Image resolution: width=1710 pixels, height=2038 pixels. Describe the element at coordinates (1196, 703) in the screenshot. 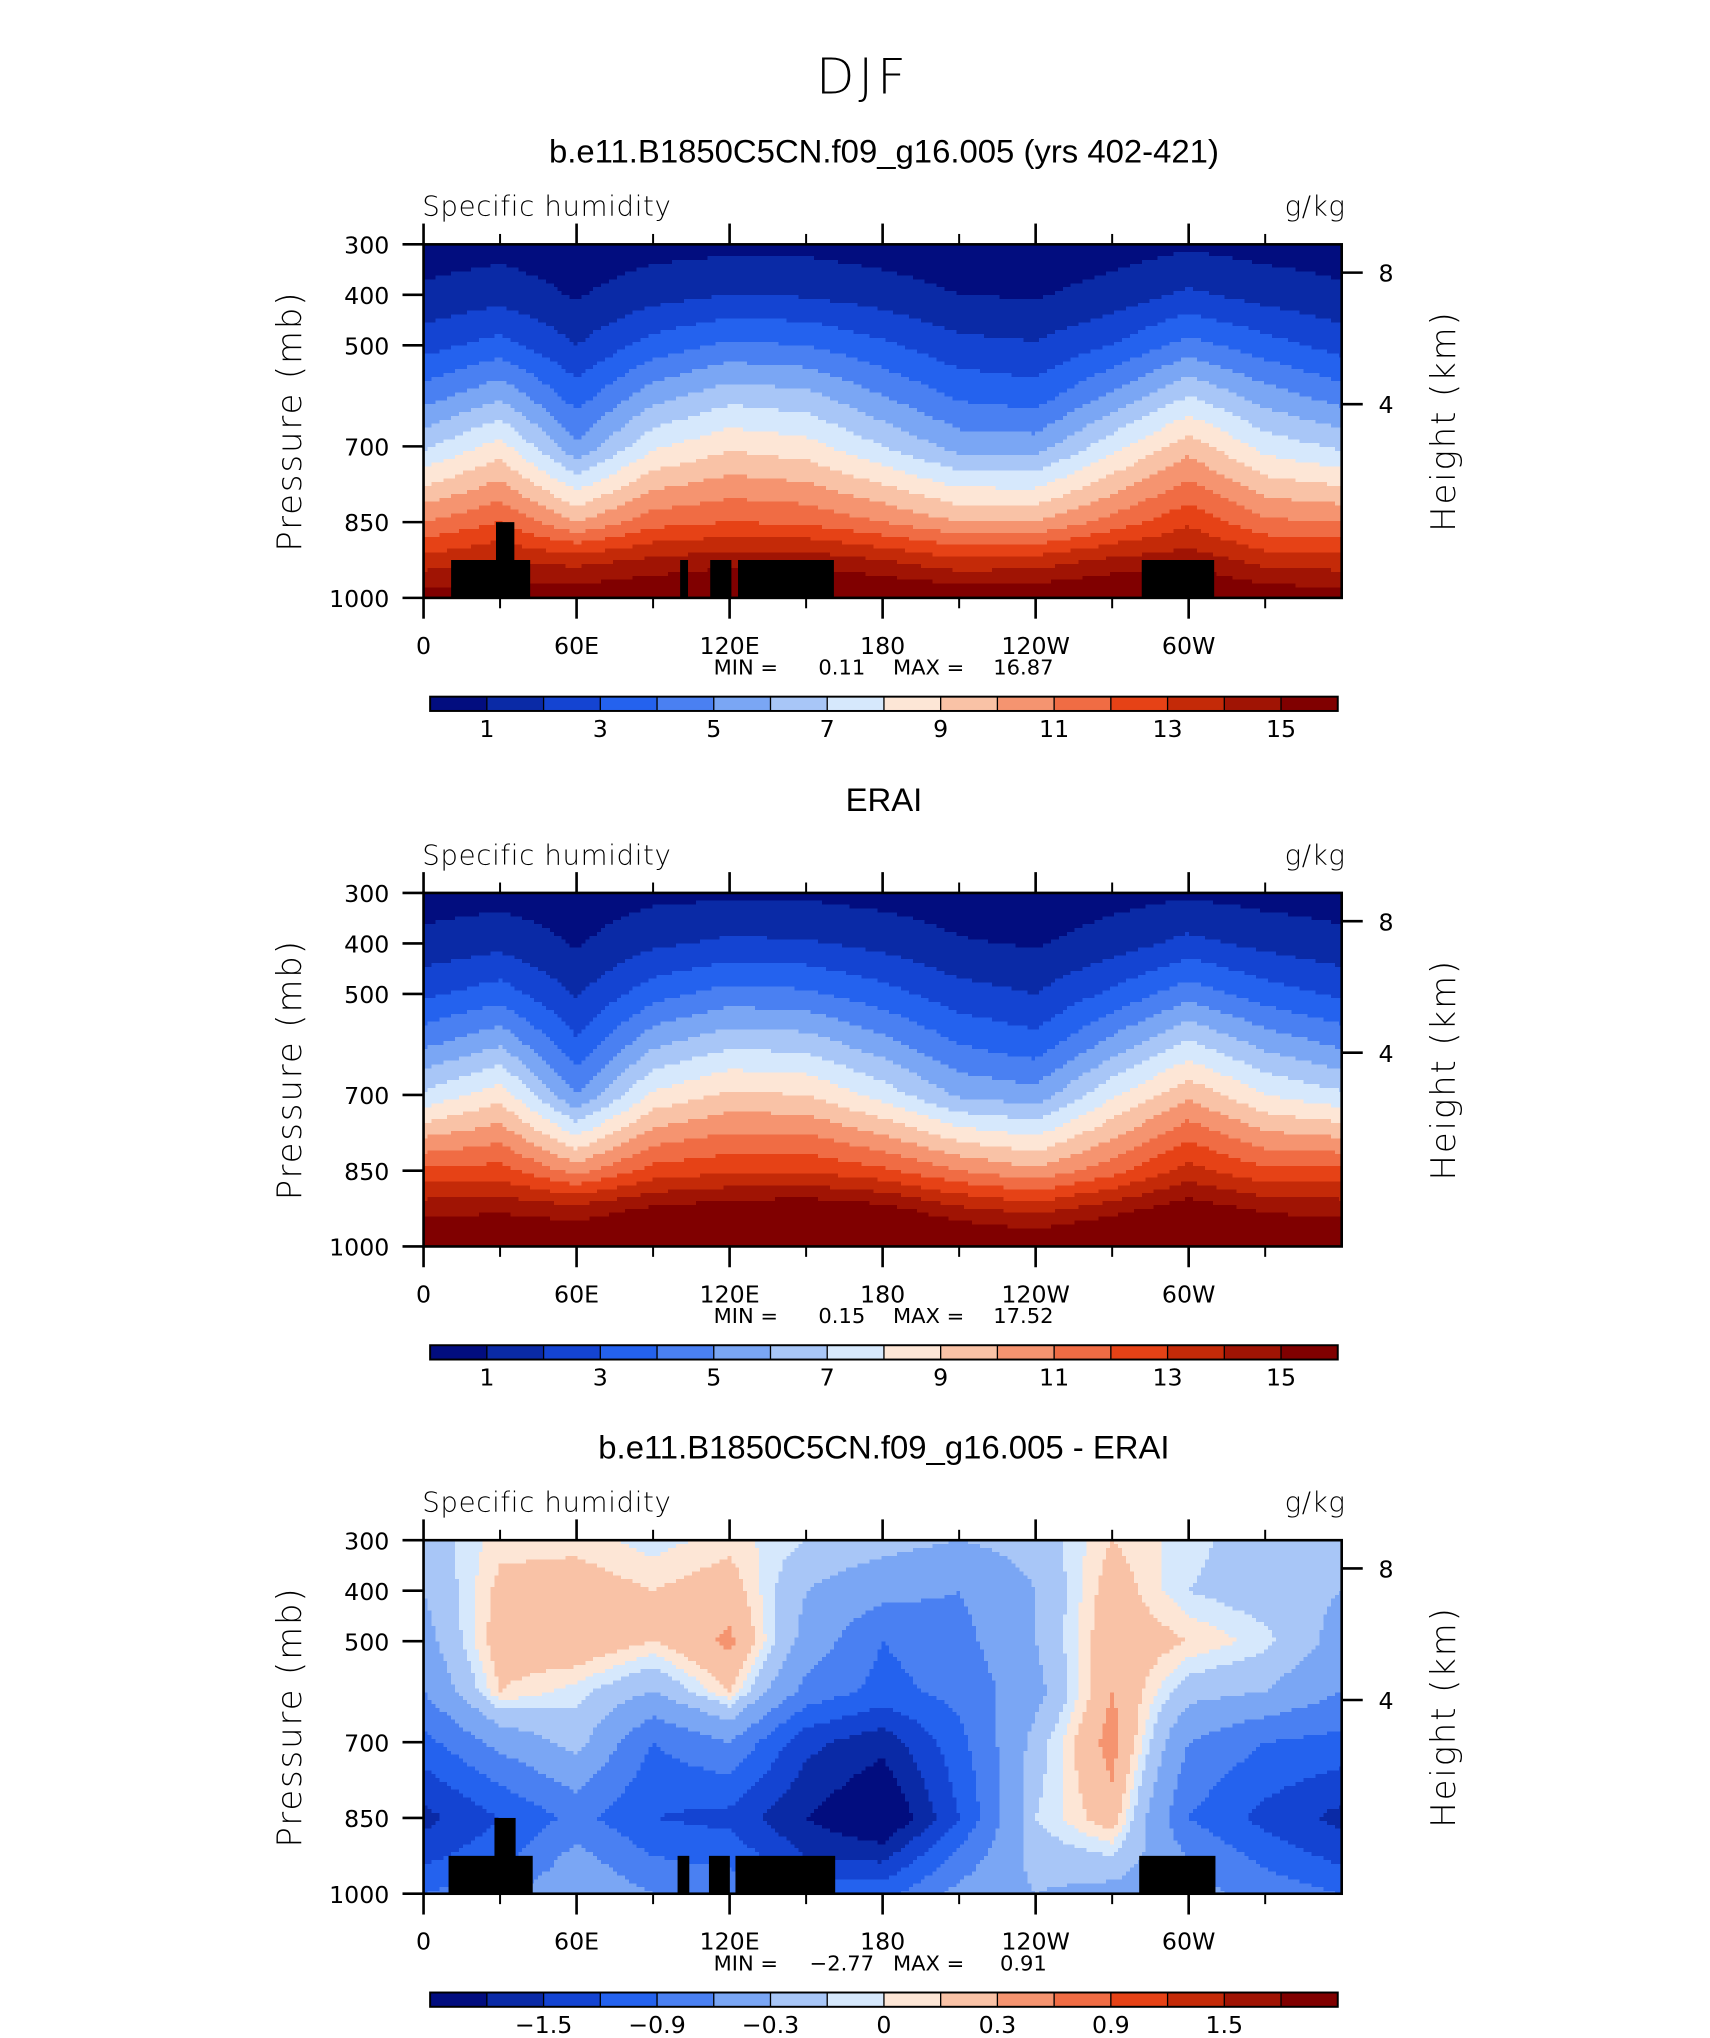

I see `colorbar-box` at that location.